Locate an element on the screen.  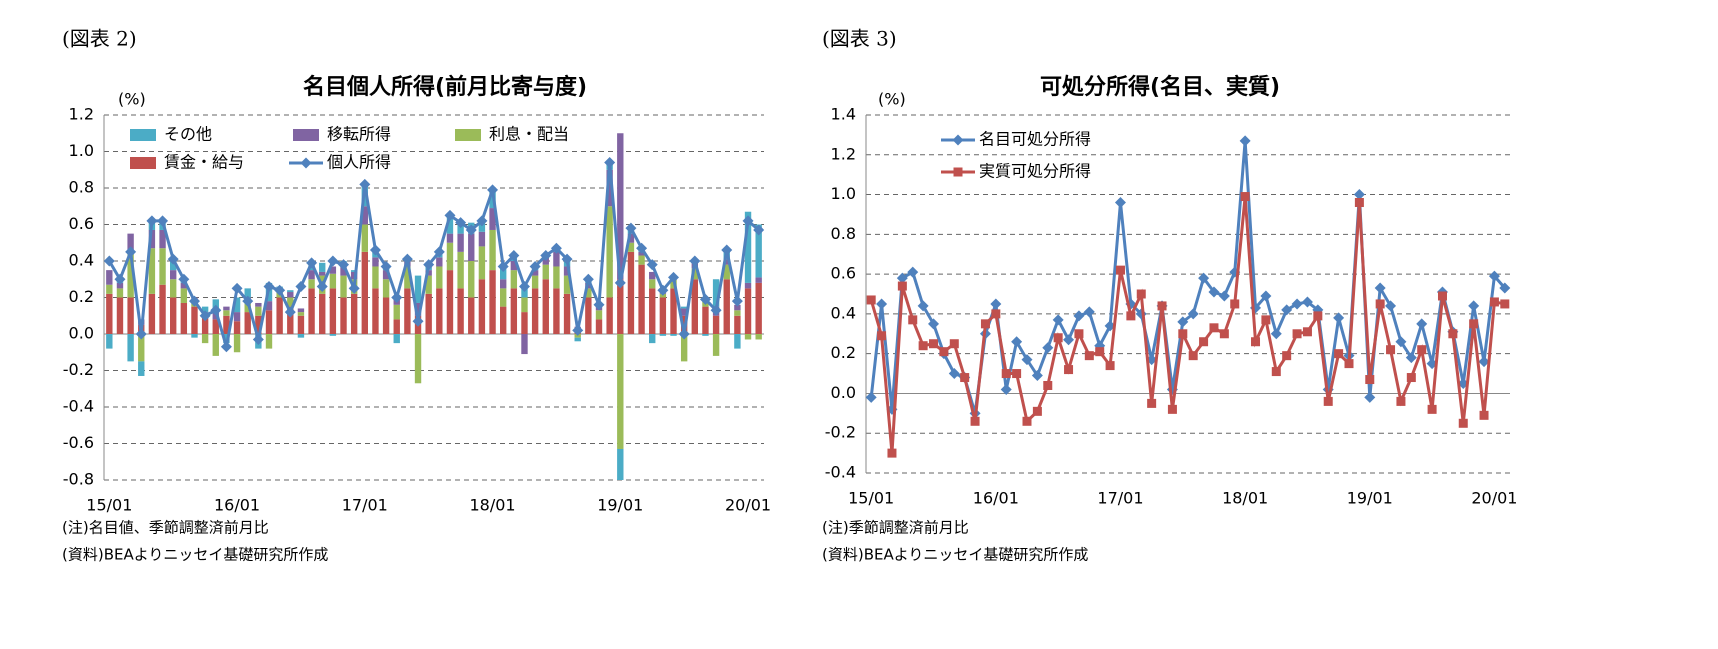
figure-label: (図表 3) is located at coordinates (859, 39).